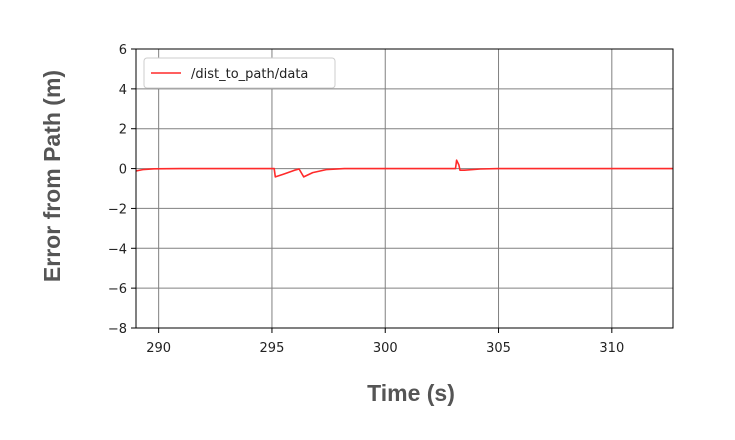 The height and width of the screenshot is (440, 735). Describe the element at coordinates (123, 90) in the screenshot. I see `y-tick-label: 4` at that location.